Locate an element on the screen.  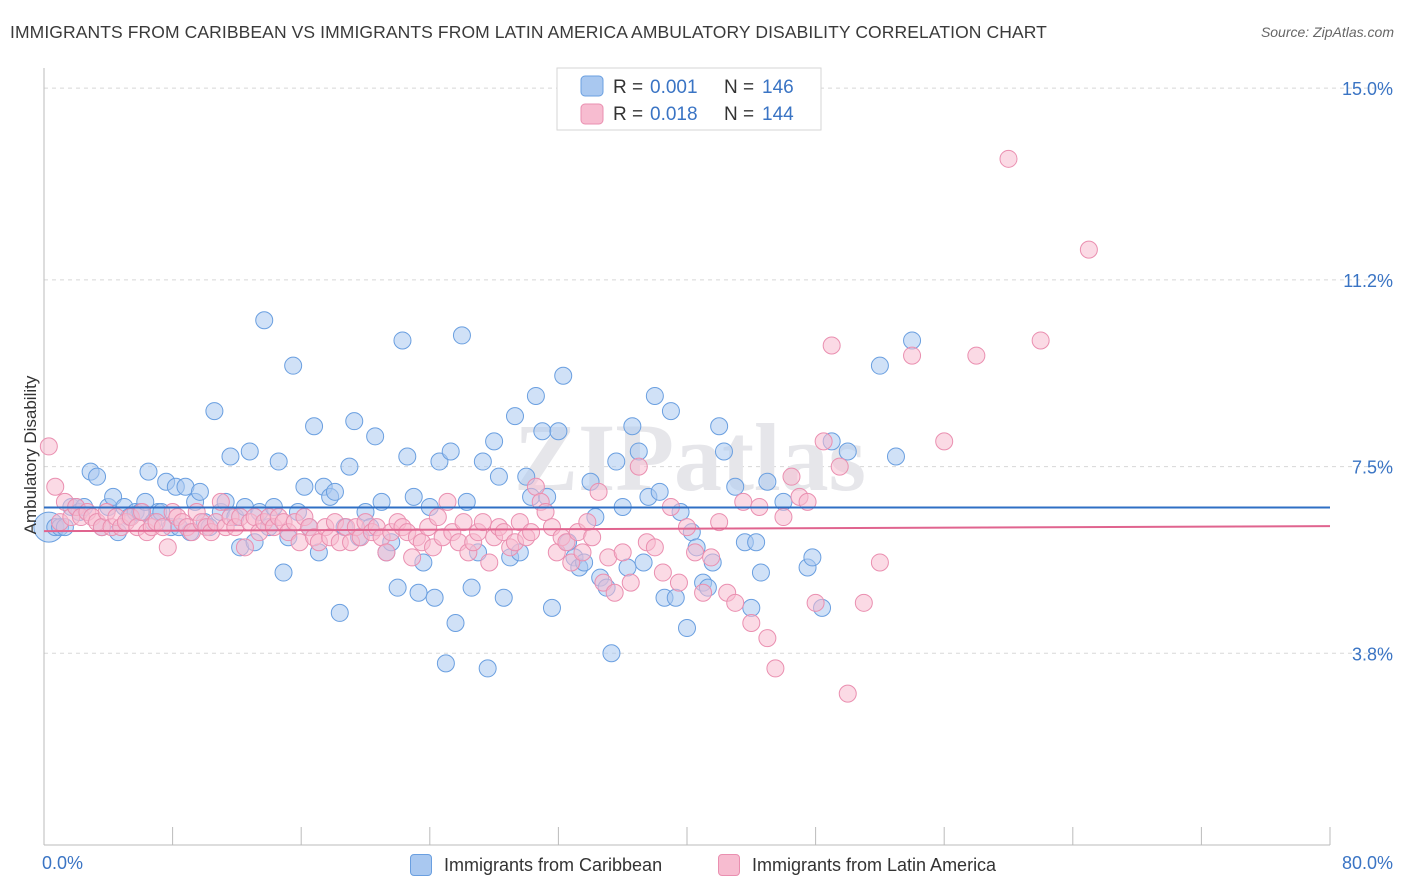
legend-n-label-2: N = is located at coordinates (739, 114).